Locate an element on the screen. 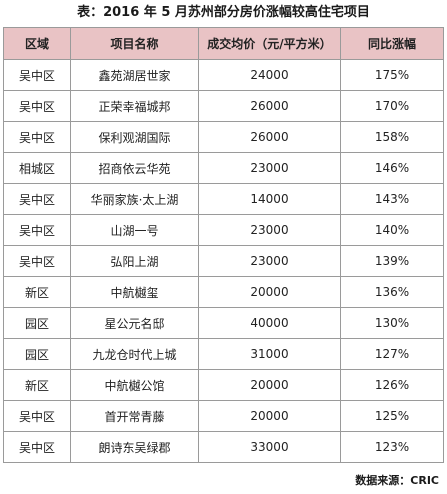  table-row: 吴中区 华丽家族·太上湖 14000 143% is located at coordinates (223, 199).